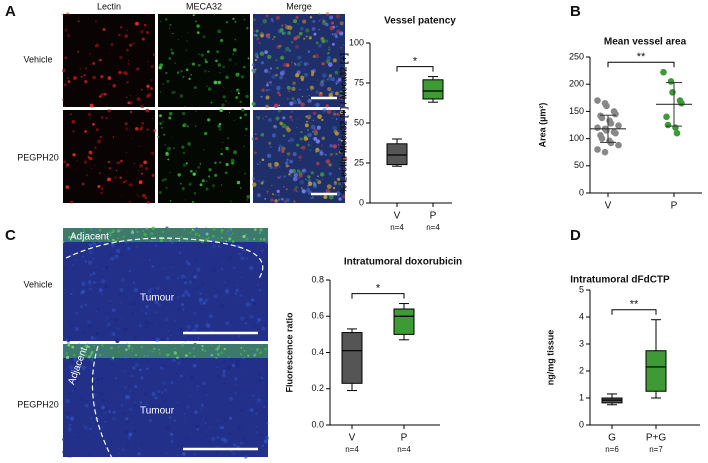 The height and width of the screenshot is (463, 708). I want to click on x-tick-label: P, so click(674, 206).